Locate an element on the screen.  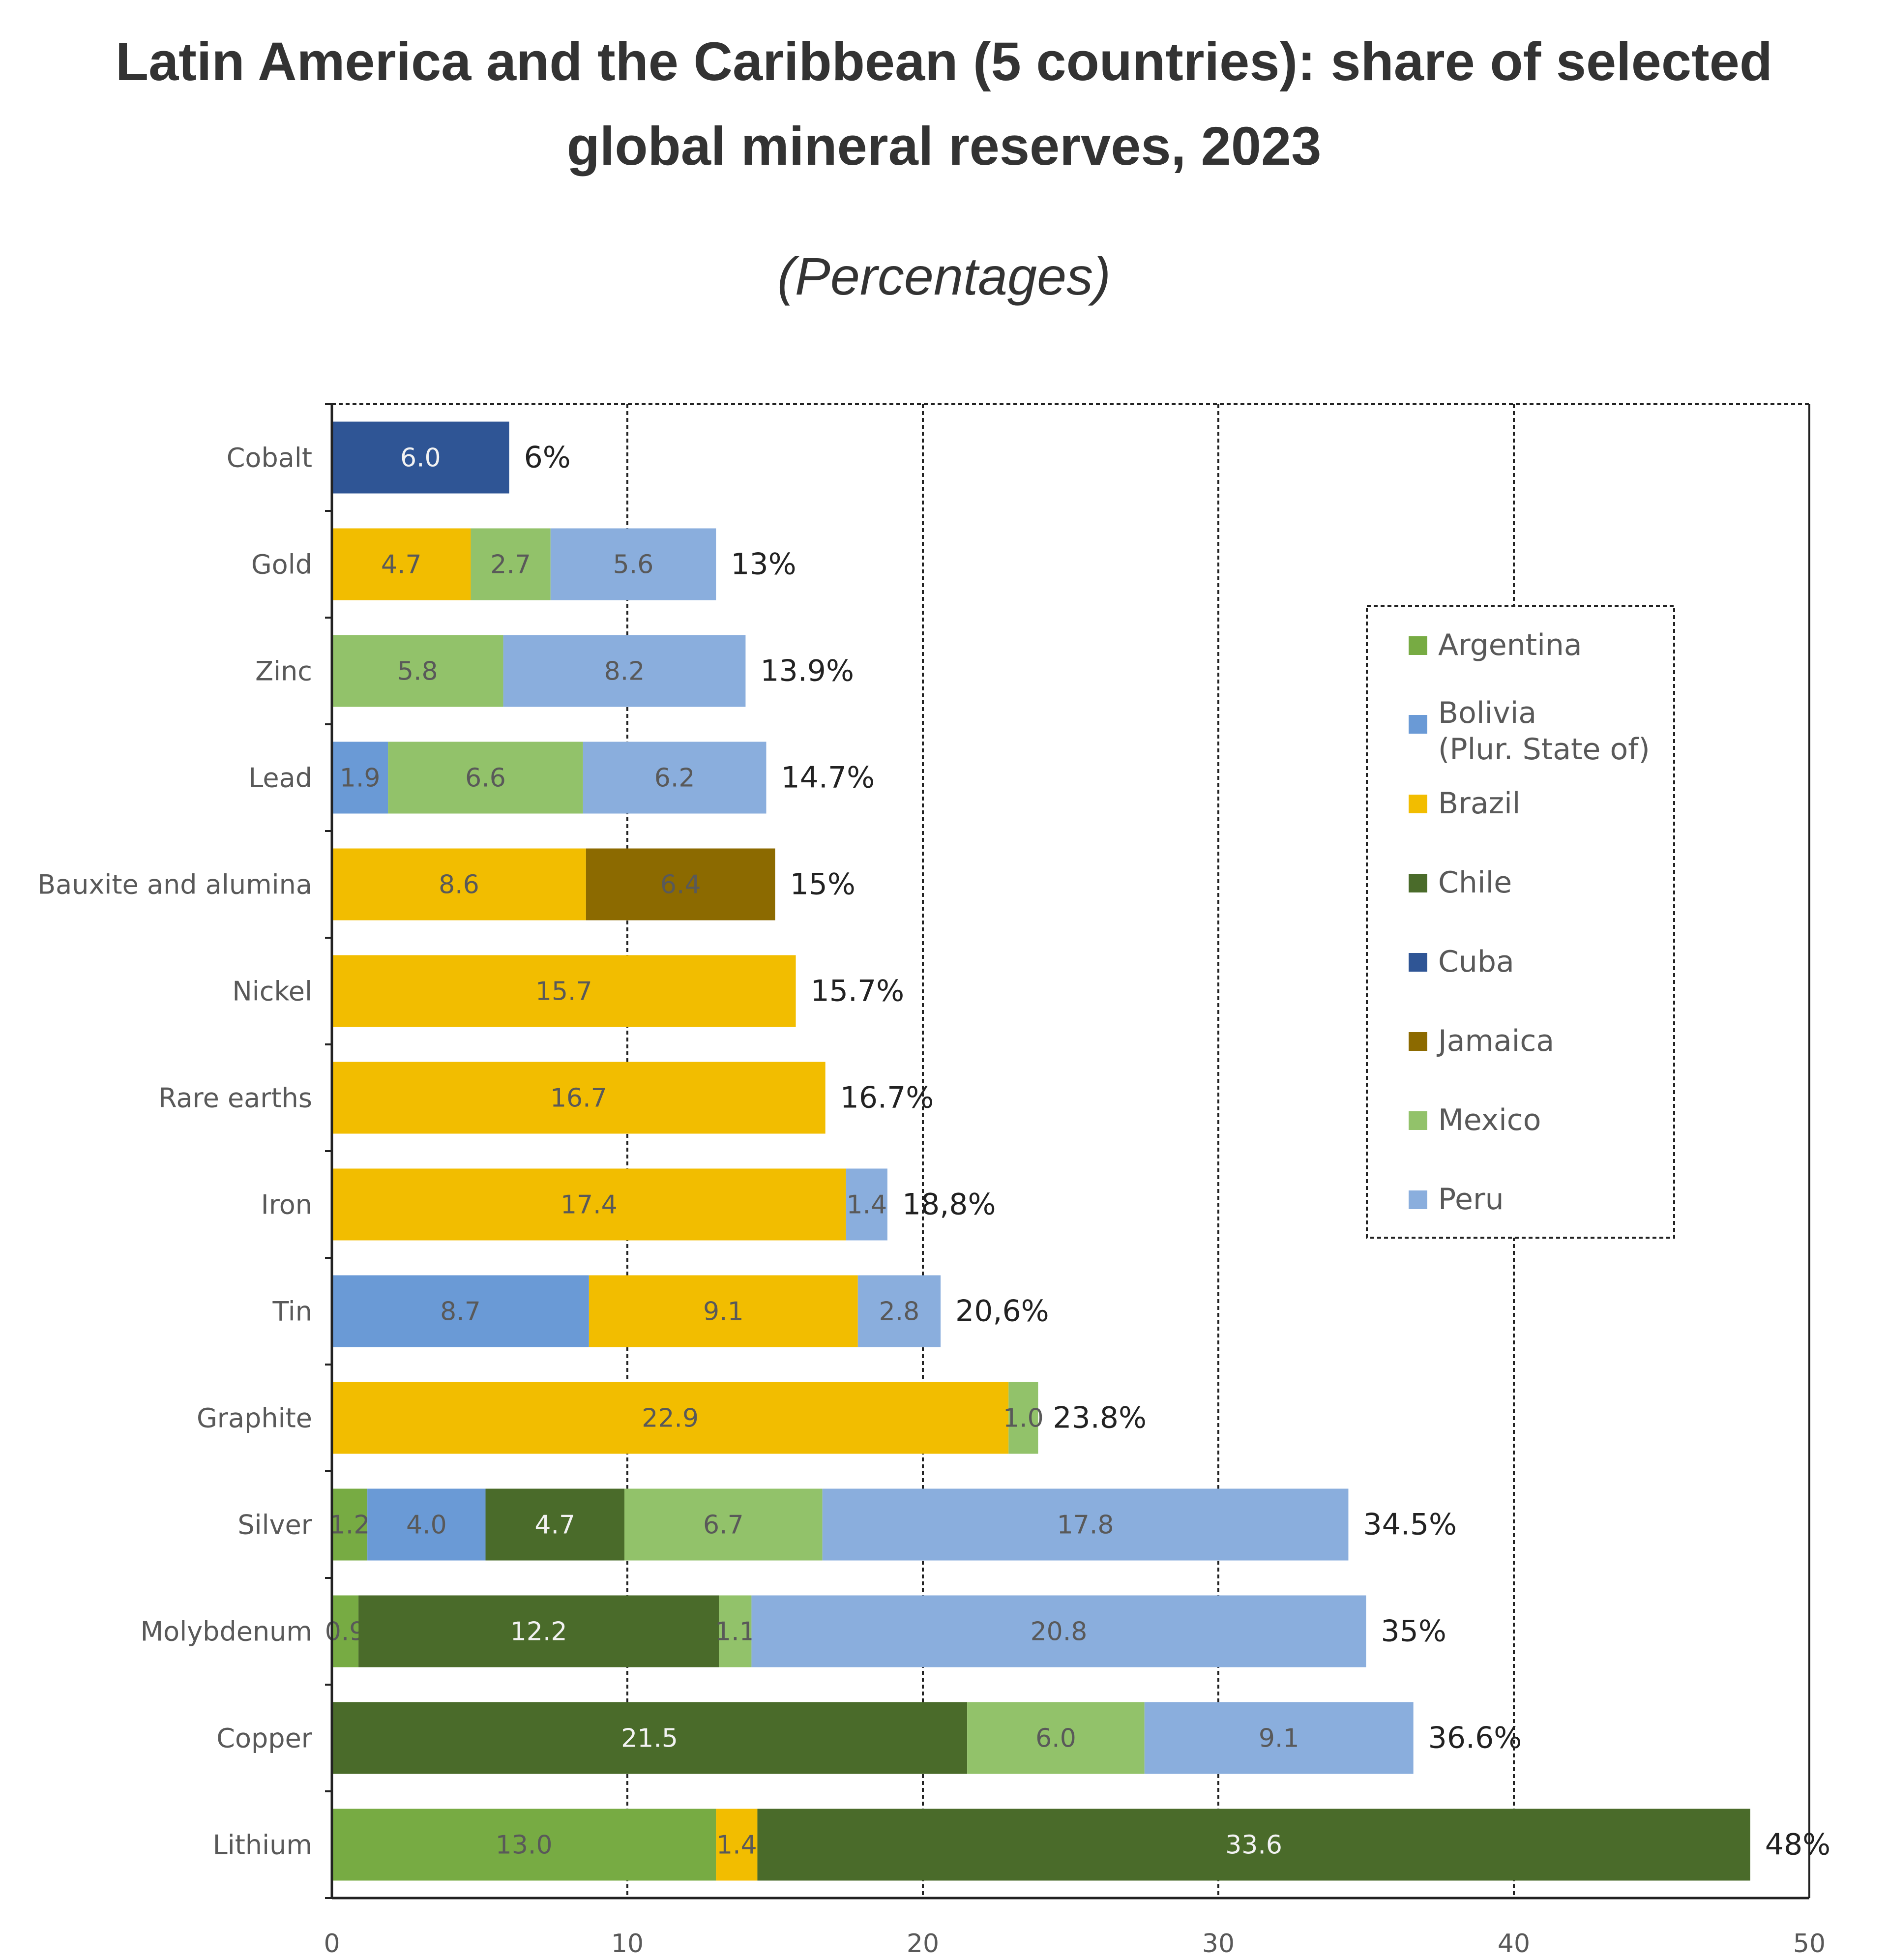
segment-value-label: 21.5 is located at coordinates (649, 1738).